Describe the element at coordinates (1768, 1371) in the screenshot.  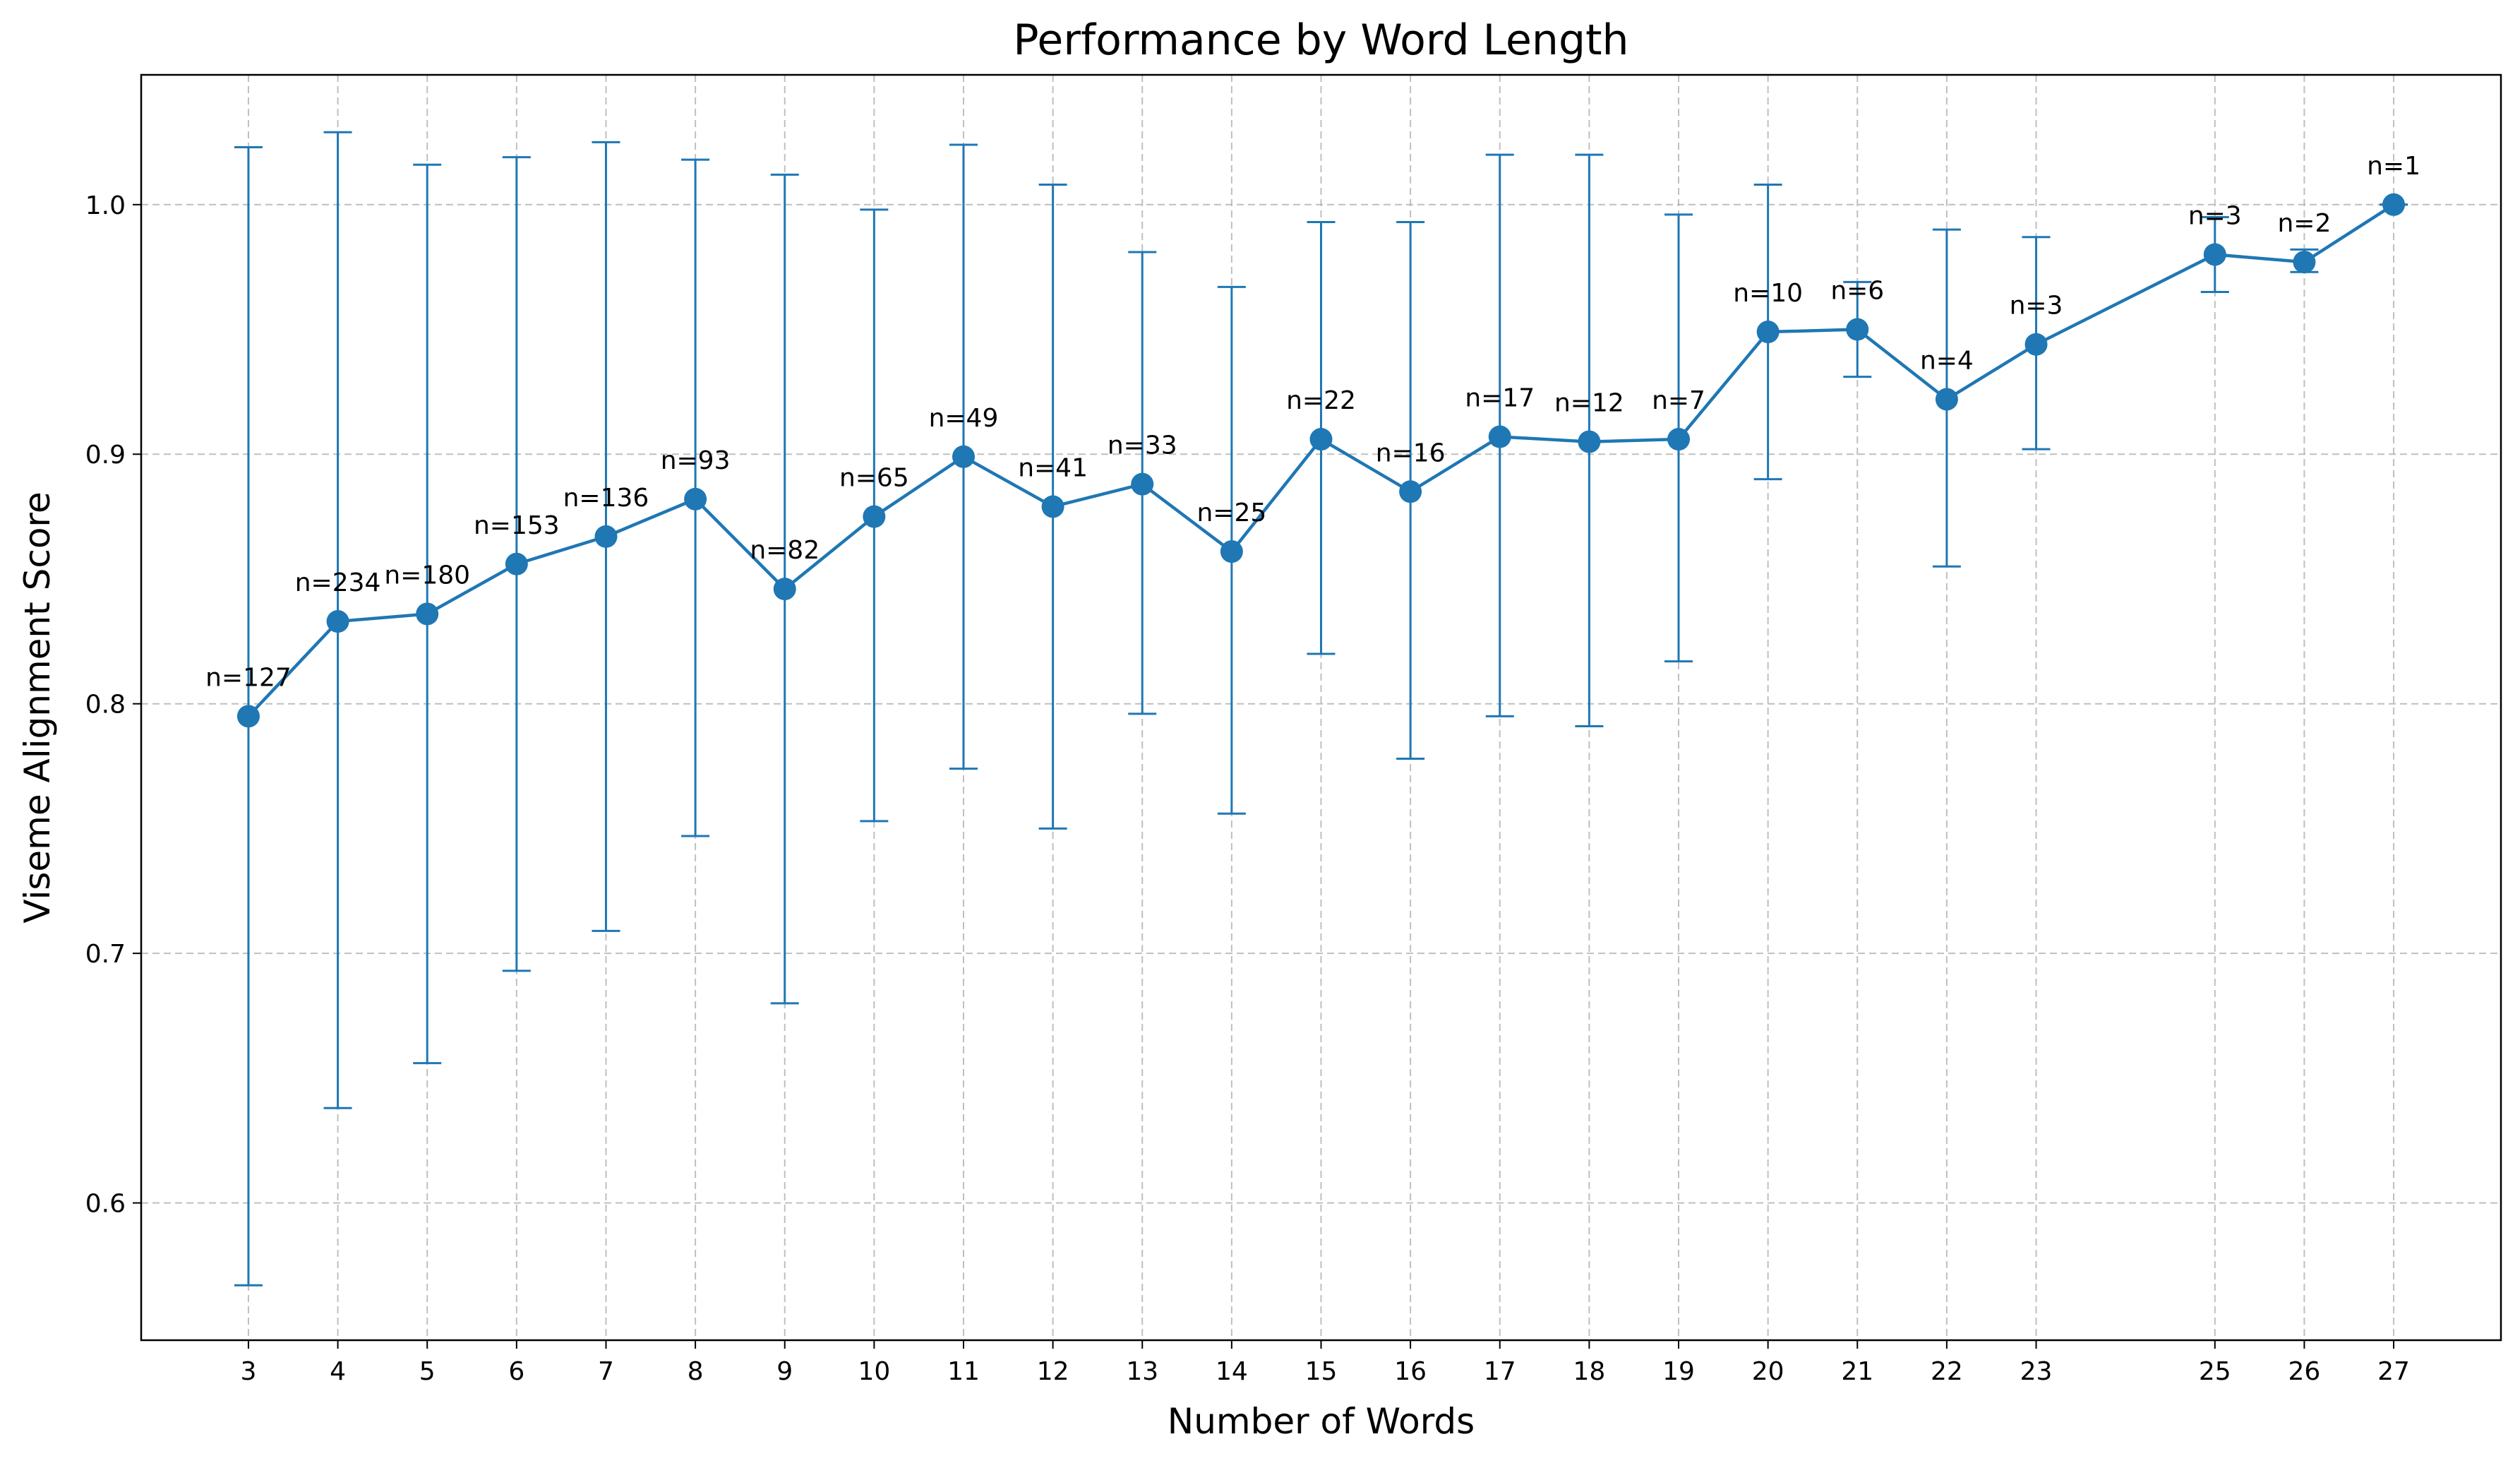
I see `x-tick-label: 20` at that location.